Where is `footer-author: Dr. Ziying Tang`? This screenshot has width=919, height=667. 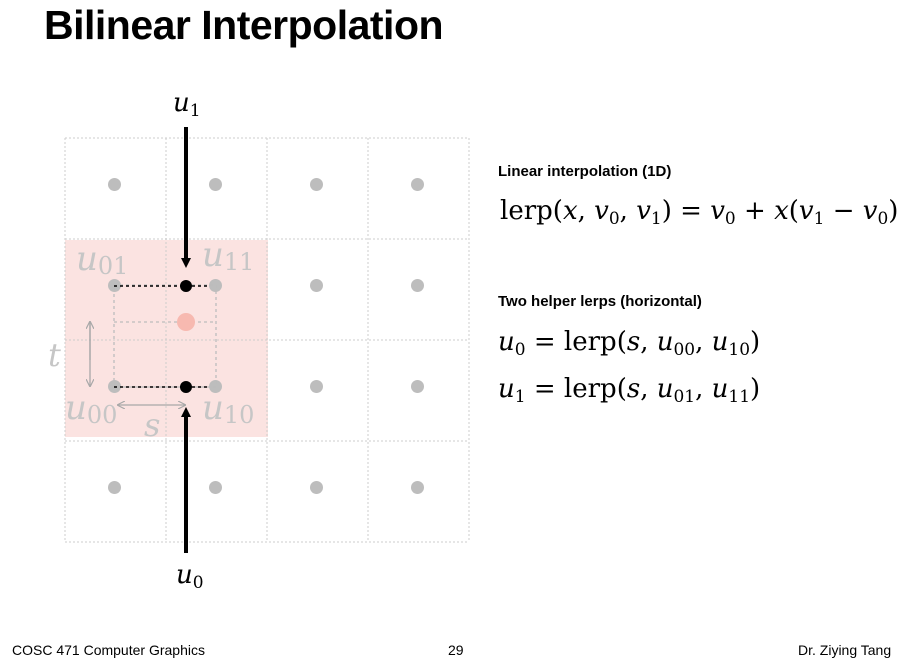 footer-author: Dr. Ziying Tang is located at coordinates (845, 650).